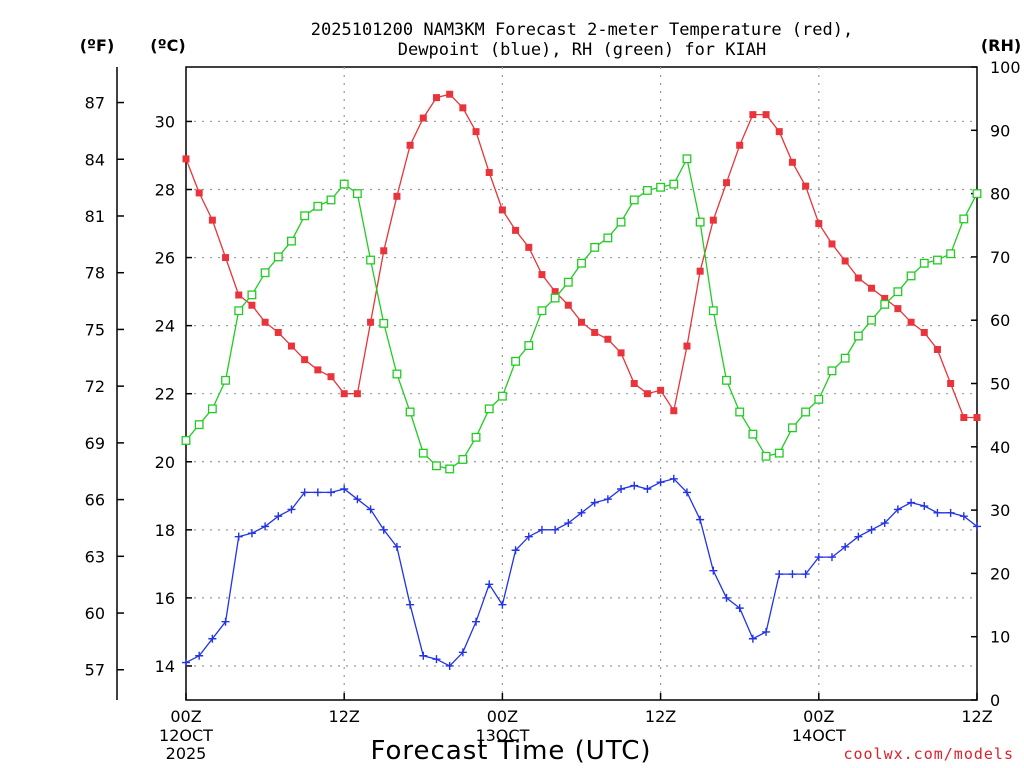 The width and height of the screenshot is (1024, 768). I want to click on rh-tick-label: 80, so click(1000, 194).